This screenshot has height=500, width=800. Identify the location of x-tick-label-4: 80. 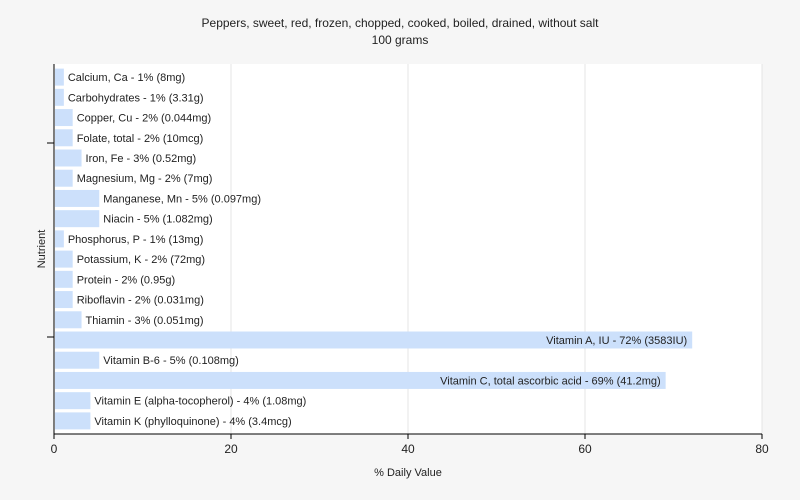
(762, 449).